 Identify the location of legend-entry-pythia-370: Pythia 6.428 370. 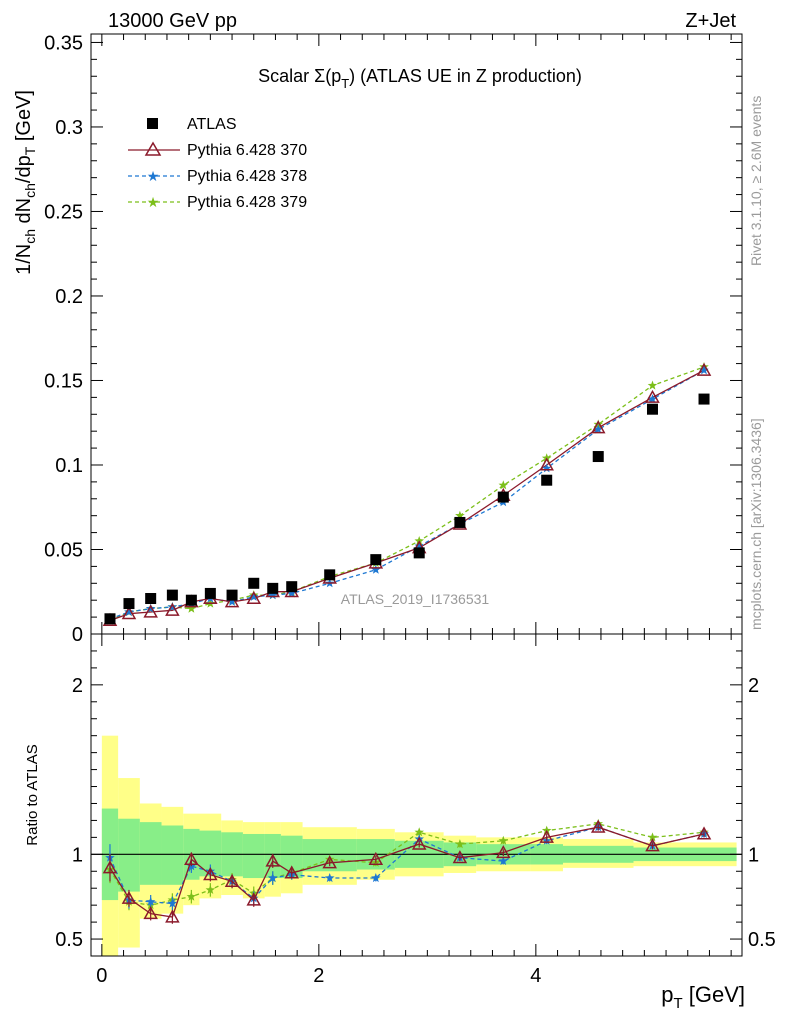
(217, 150).